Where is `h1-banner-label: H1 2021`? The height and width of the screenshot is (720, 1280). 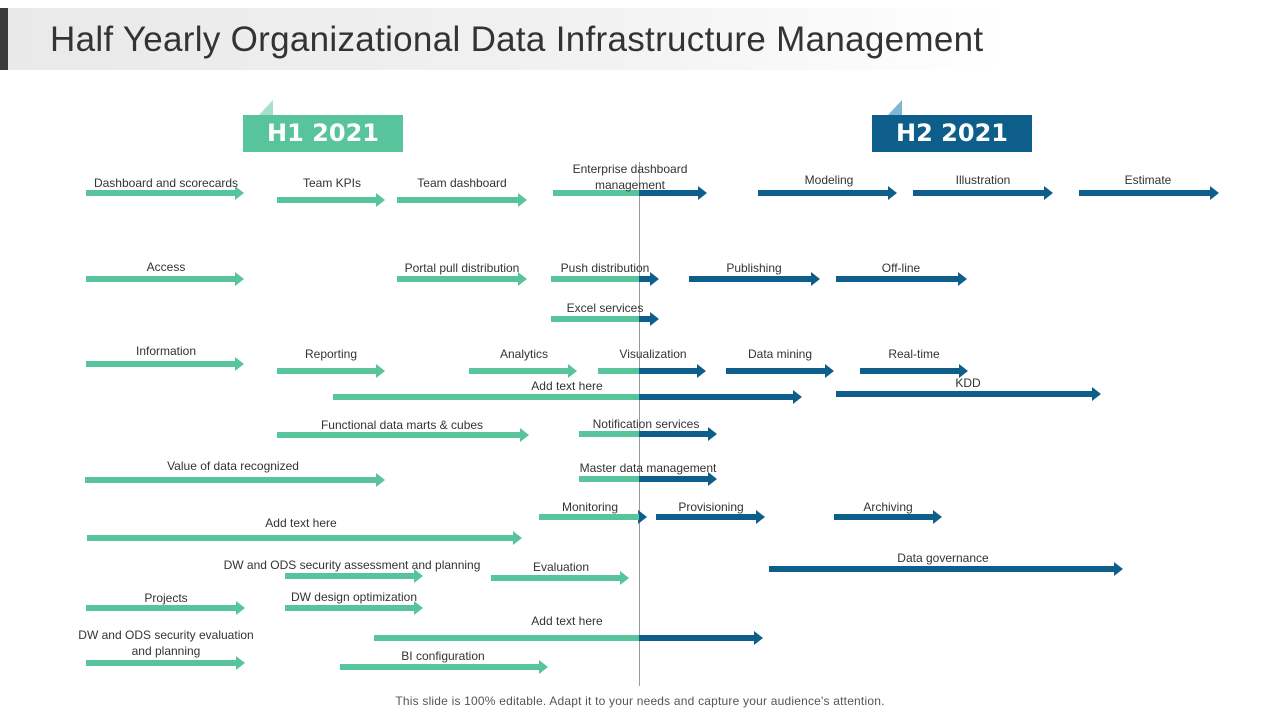
h1-banner-label: H1 2021 is located at coordinates (323, 133).